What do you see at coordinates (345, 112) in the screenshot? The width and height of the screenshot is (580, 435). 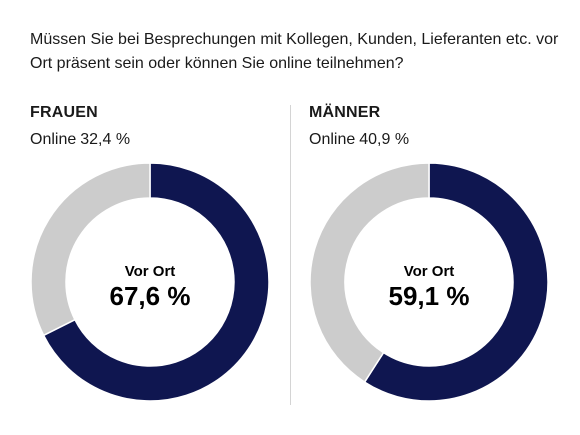 I see `chart-title: MÄNNER` at bounding box center [345, 112].